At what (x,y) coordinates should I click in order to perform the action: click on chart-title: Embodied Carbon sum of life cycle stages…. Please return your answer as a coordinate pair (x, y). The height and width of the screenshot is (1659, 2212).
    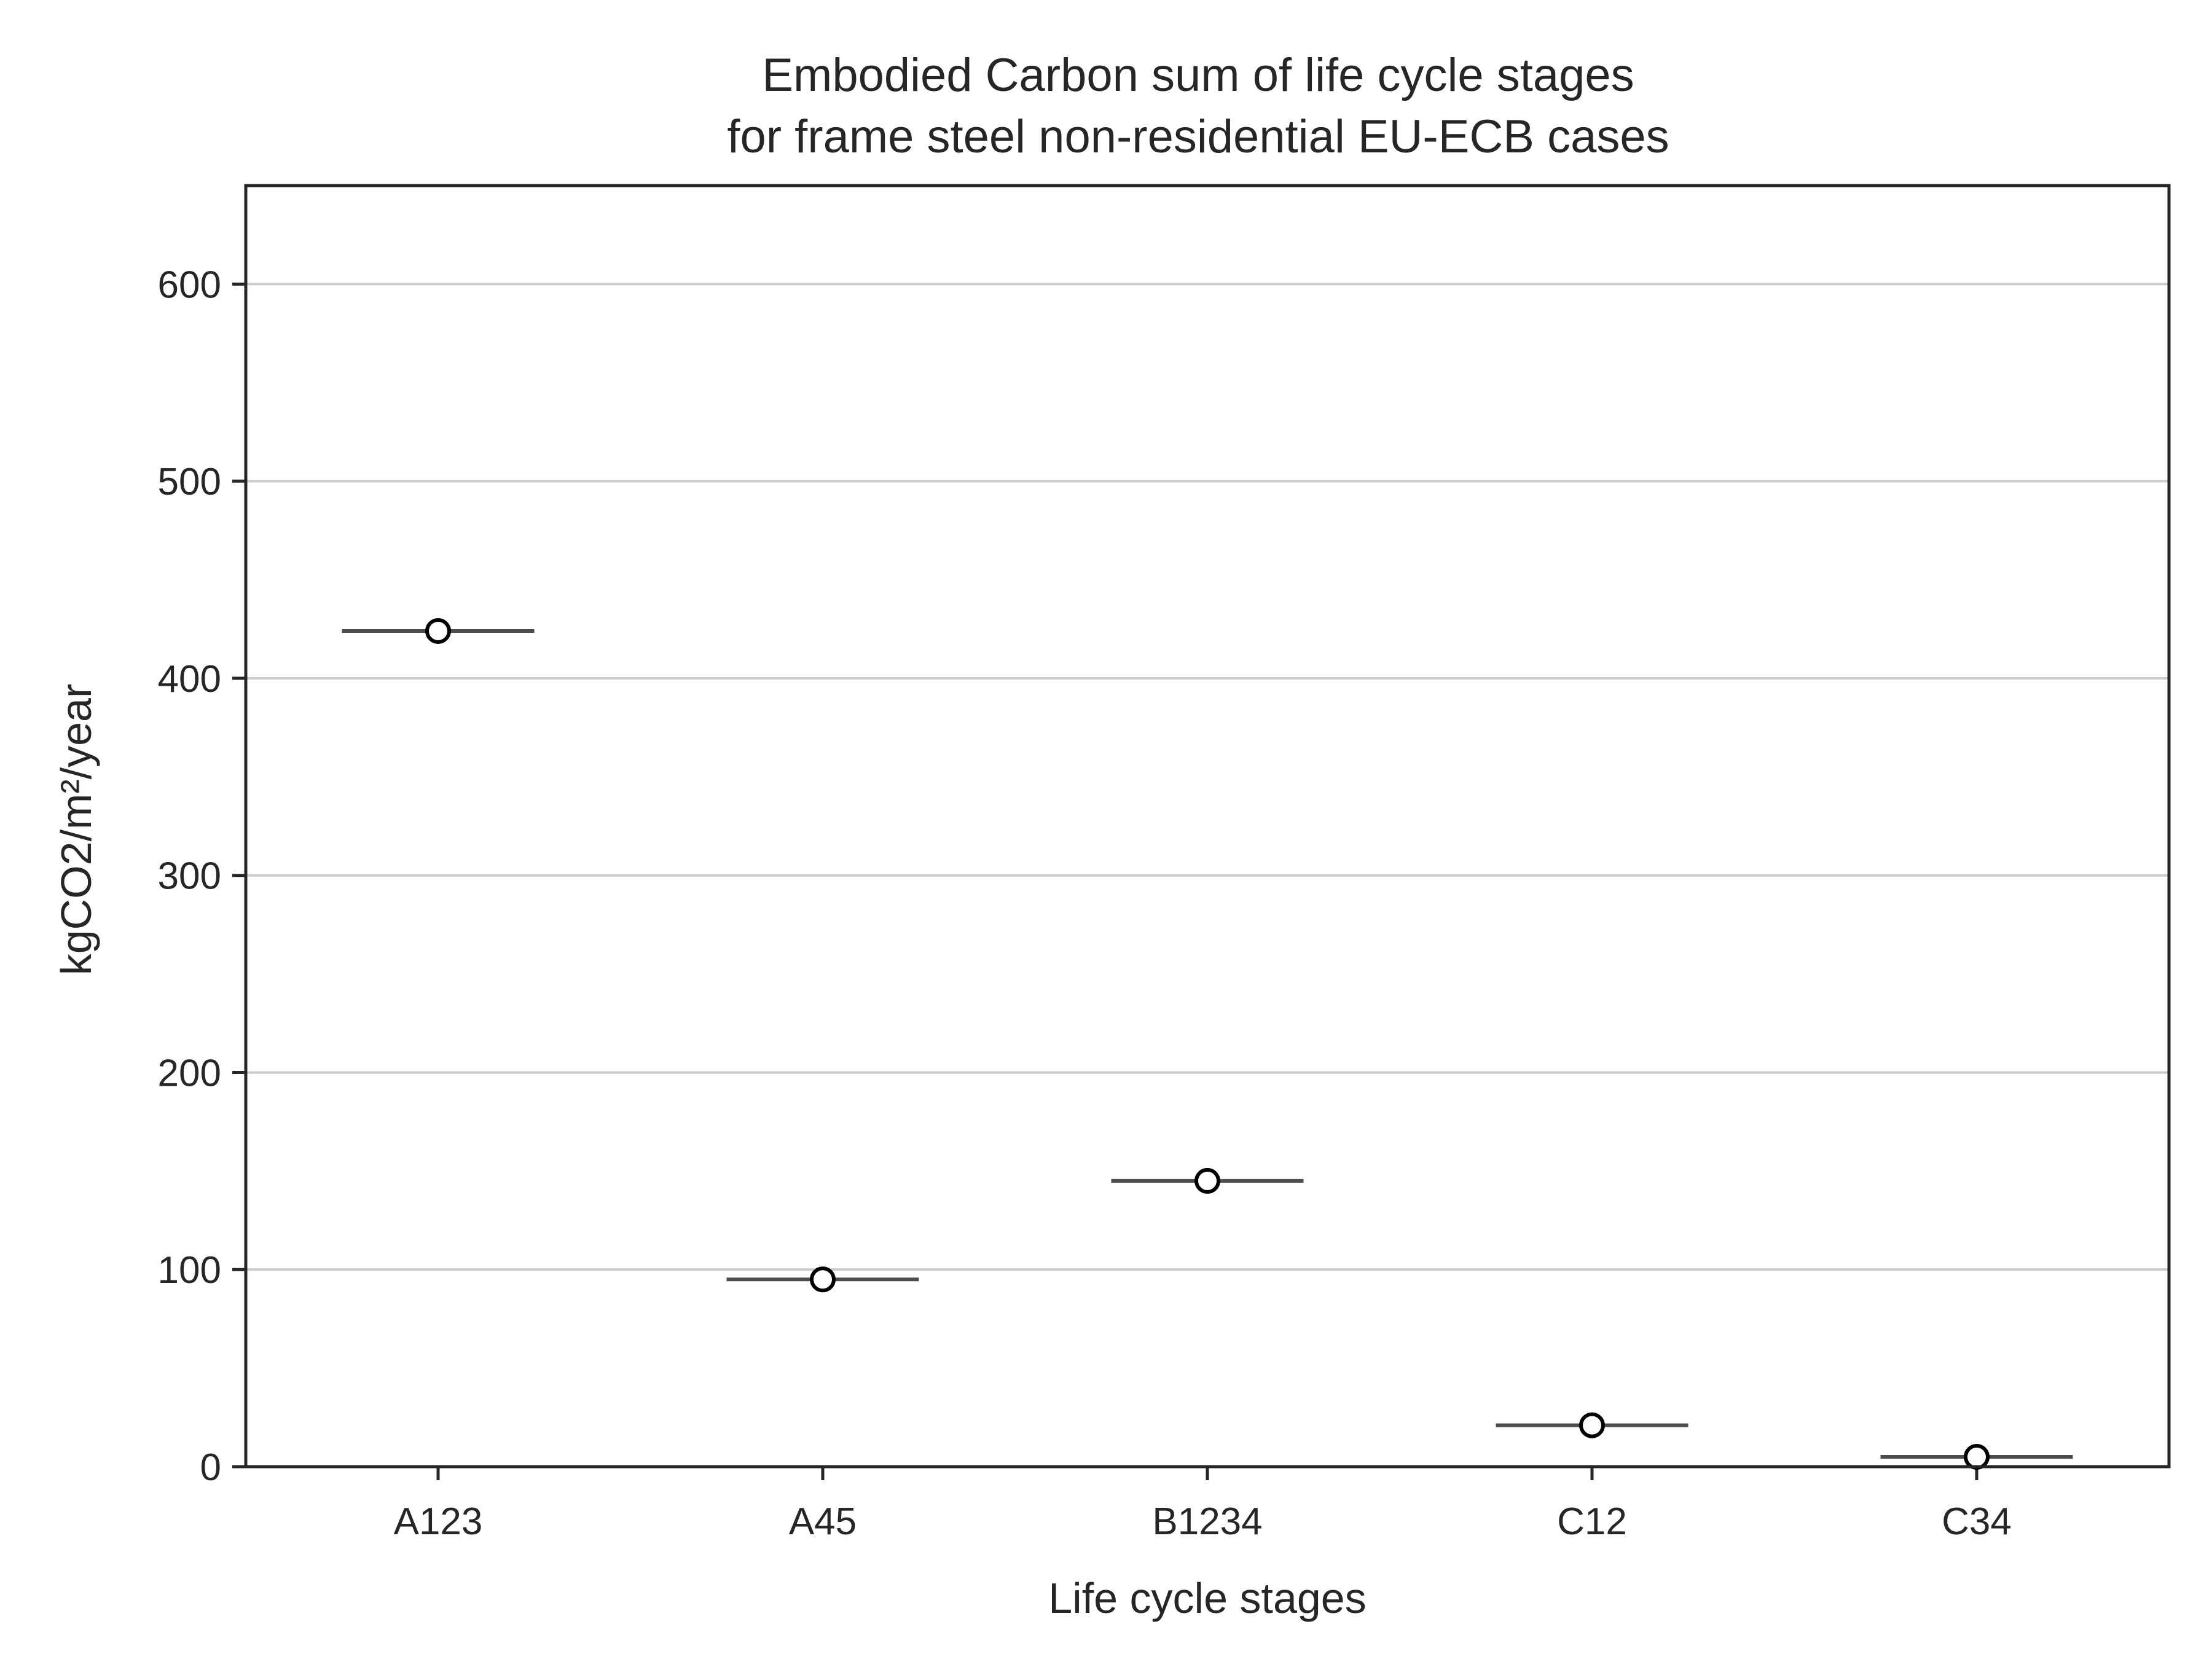
    Looking at the image, I should click on (1198, 106).